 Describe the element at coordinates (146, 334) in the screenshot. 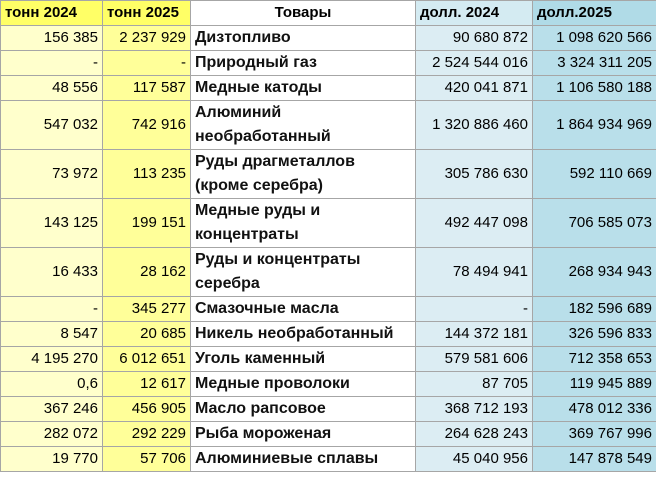

I see `value-cell: 20 685` at that location.